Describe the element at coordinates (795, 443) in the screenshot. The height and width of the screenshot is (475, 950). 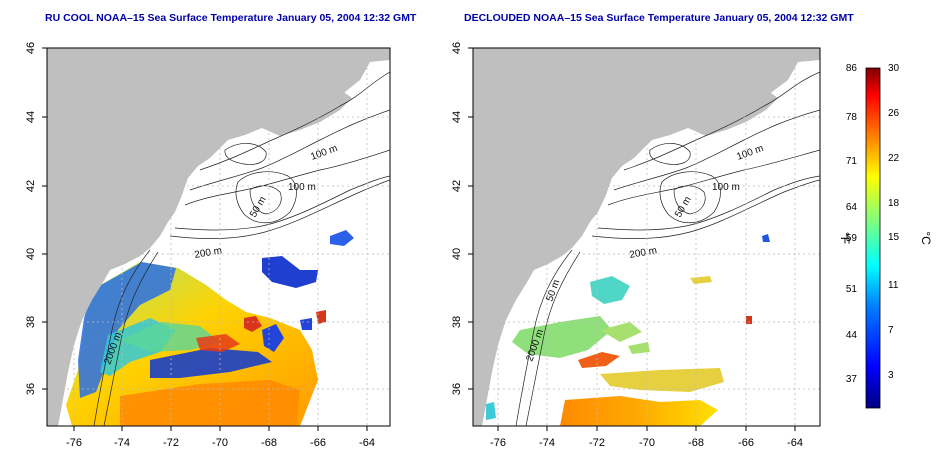
I see `right-lon-tick: -64` at that location.